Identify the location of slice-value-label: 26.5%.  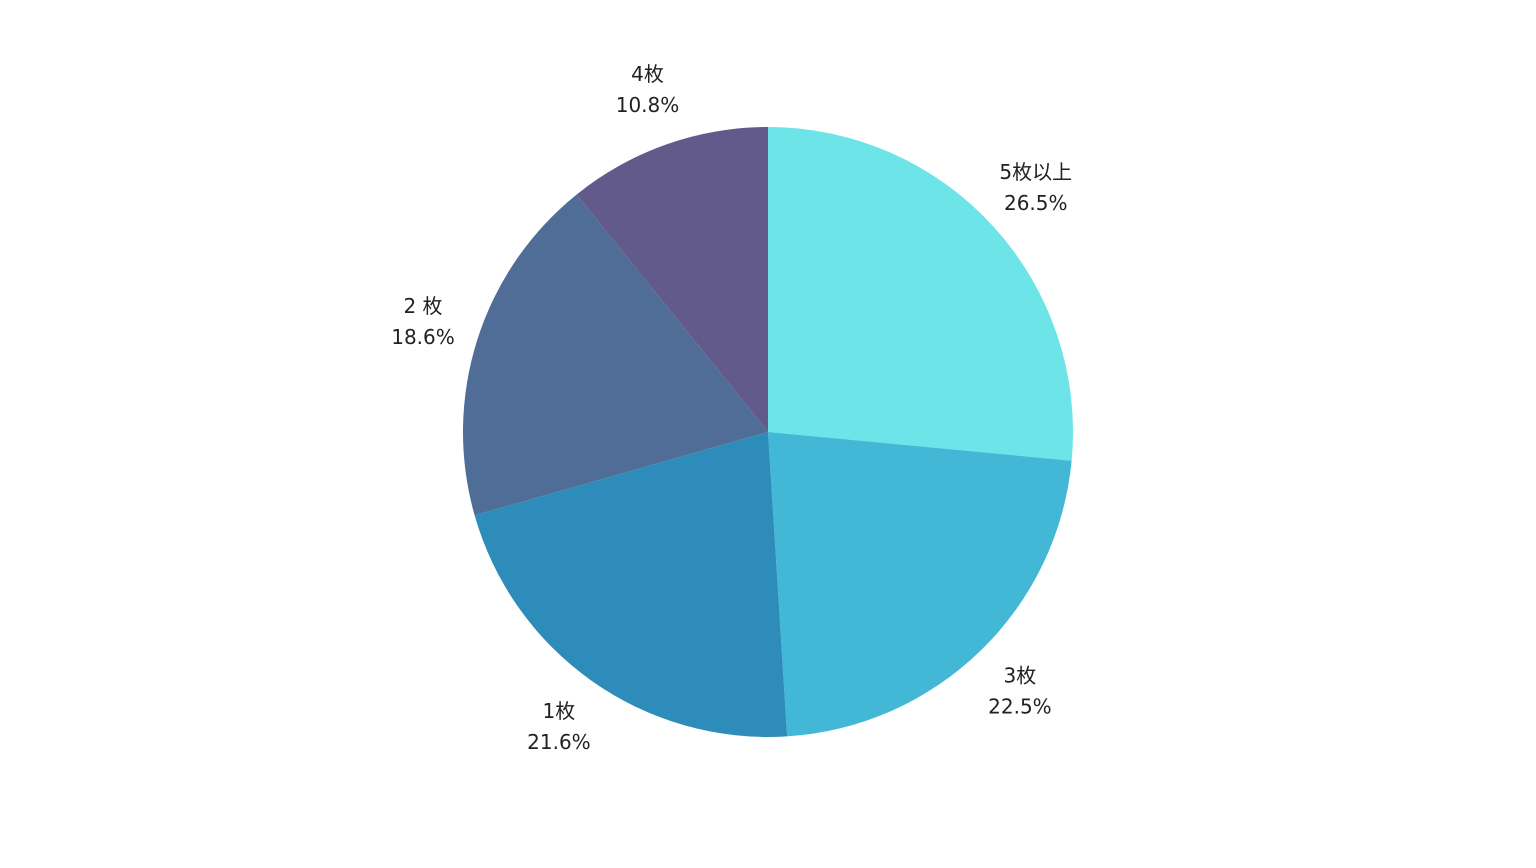
(1036, 203).